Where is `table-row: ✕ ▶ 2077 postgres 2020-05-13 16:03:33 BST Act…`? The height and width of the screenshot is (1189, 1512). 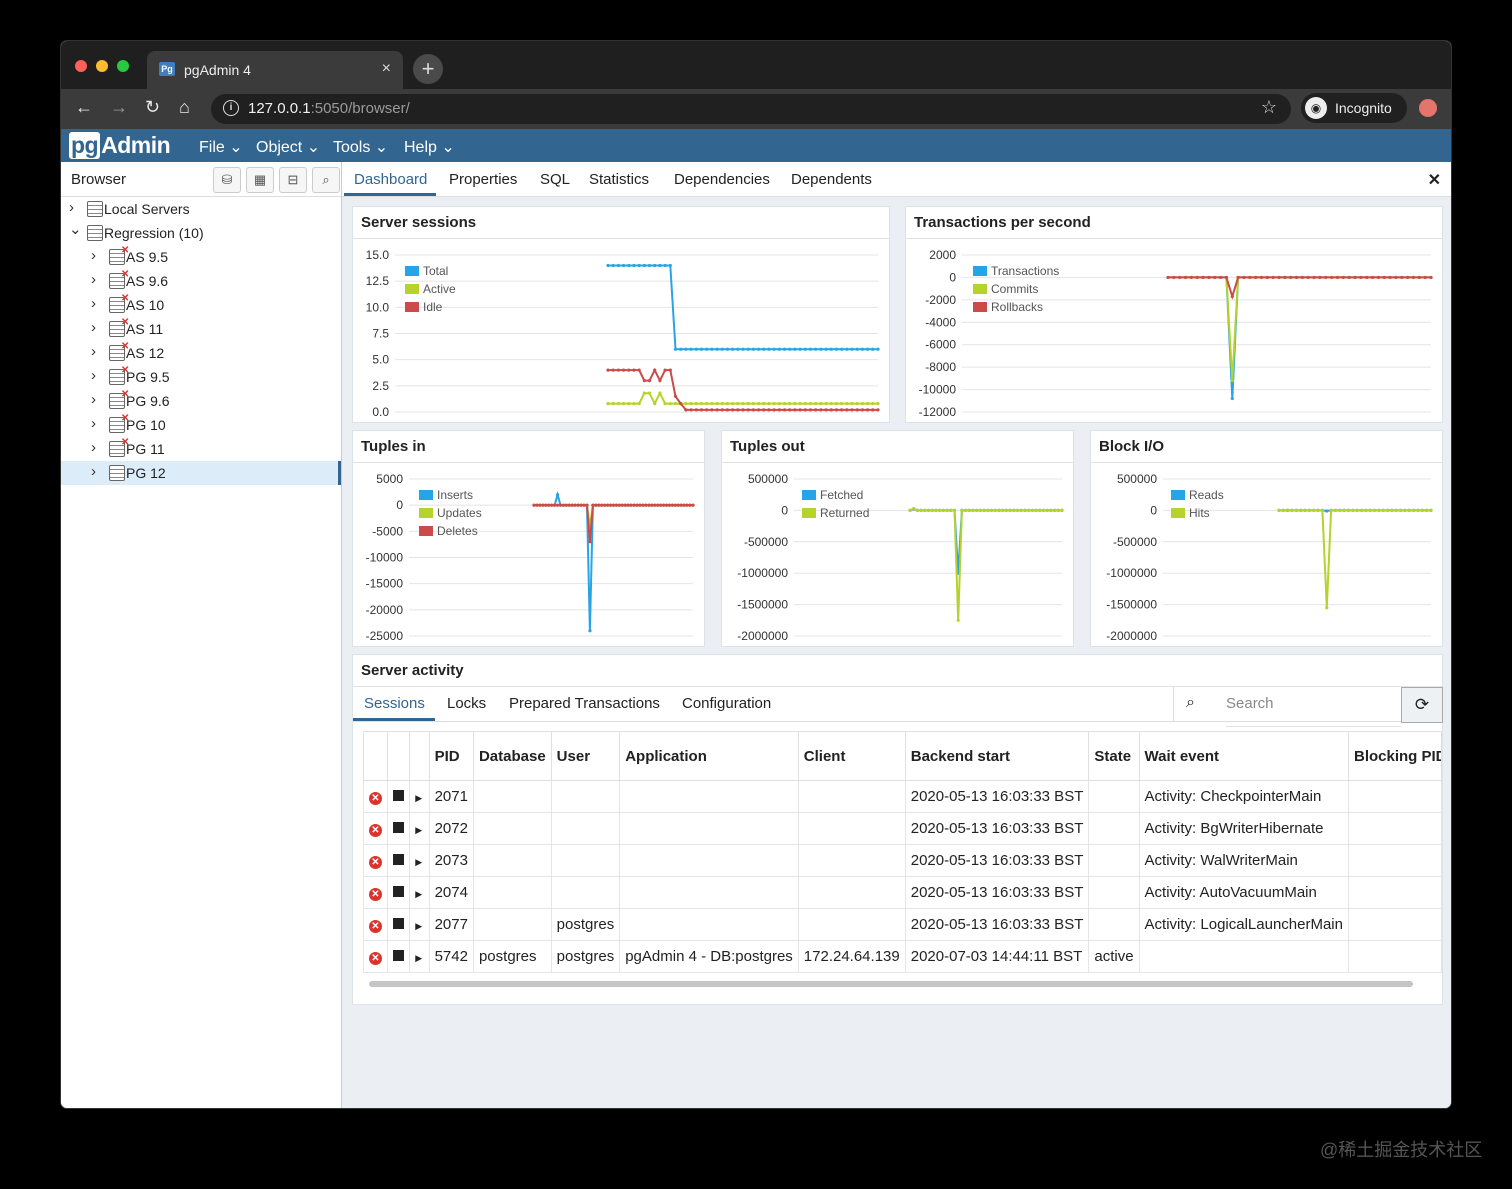
table-row: ✕ ▶ 2077 postgres 2020-05-13 16:03:33 BST Act… is located at coordinates (903, 924).